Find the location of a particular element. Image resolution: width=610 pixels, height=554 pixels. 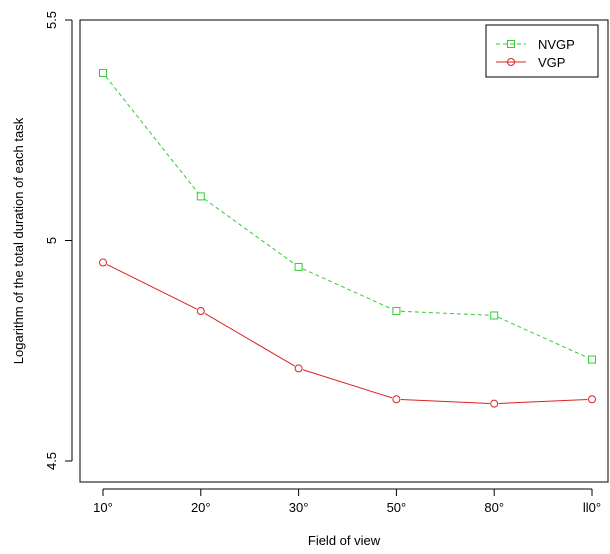

legend-box is located at coordinates (542, 51).